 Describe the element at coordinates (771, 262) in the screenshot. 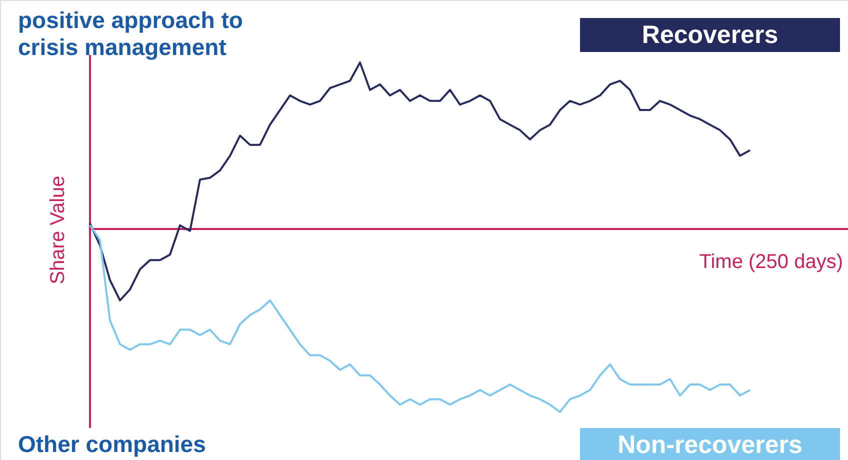

I see `x-axis-title: Time (250 days)` at that location.